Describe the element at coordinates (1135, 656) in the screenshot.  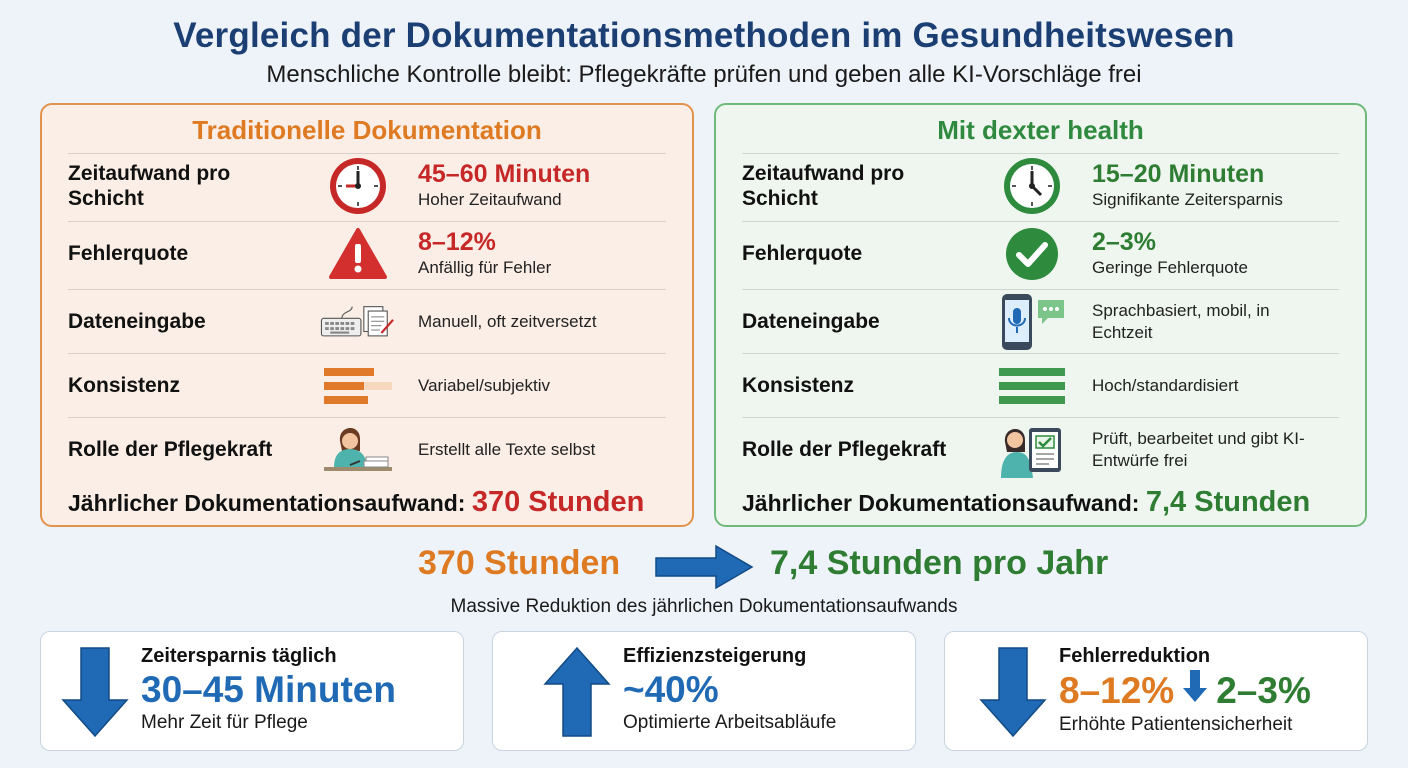
I see `card-title: Fehlerreduktion` at that location.